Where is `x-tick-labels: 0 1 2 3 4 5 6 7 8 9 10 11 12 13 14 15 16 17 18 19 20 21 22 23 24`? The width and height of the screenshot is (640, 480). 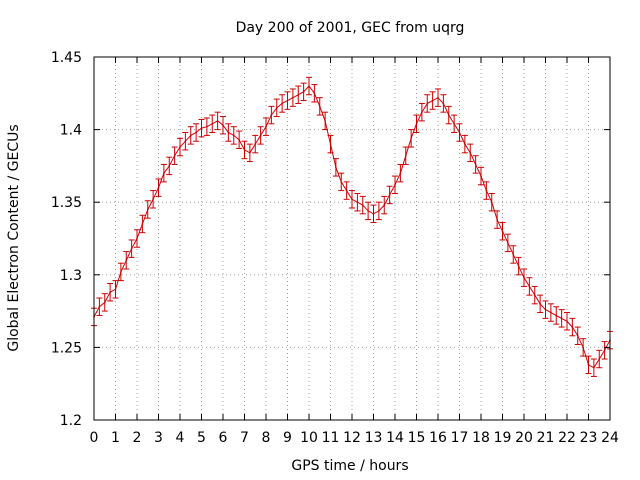
x-tick-labels: 0 1 2 3 4 5 6 7 8 9 10 11 12 13 14 15 16 17 18 19 20 21 22 23 24 is located at coordinates (354, 438).